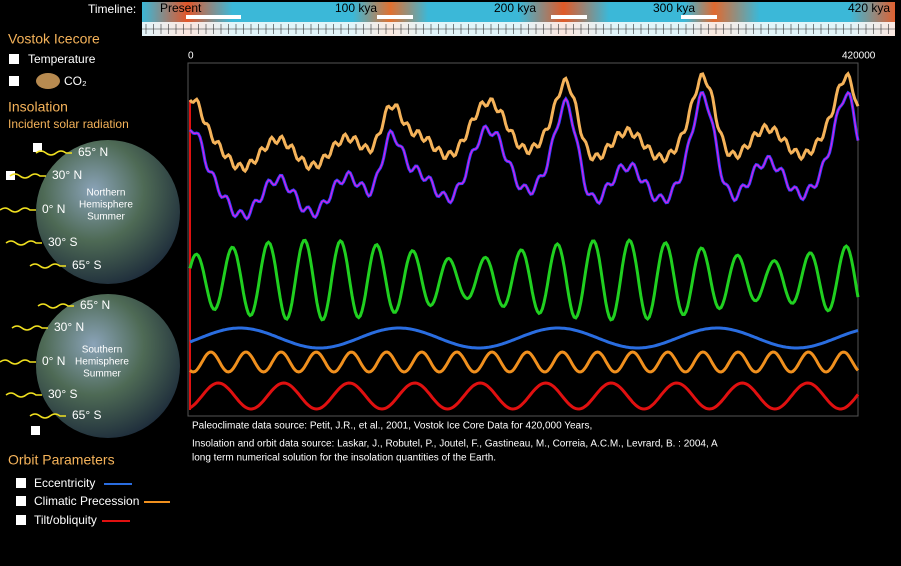  What do you see at coordinates (518, 29) in the screenshot?
I see `timeline-ticks` at bounding box center [518, 29].